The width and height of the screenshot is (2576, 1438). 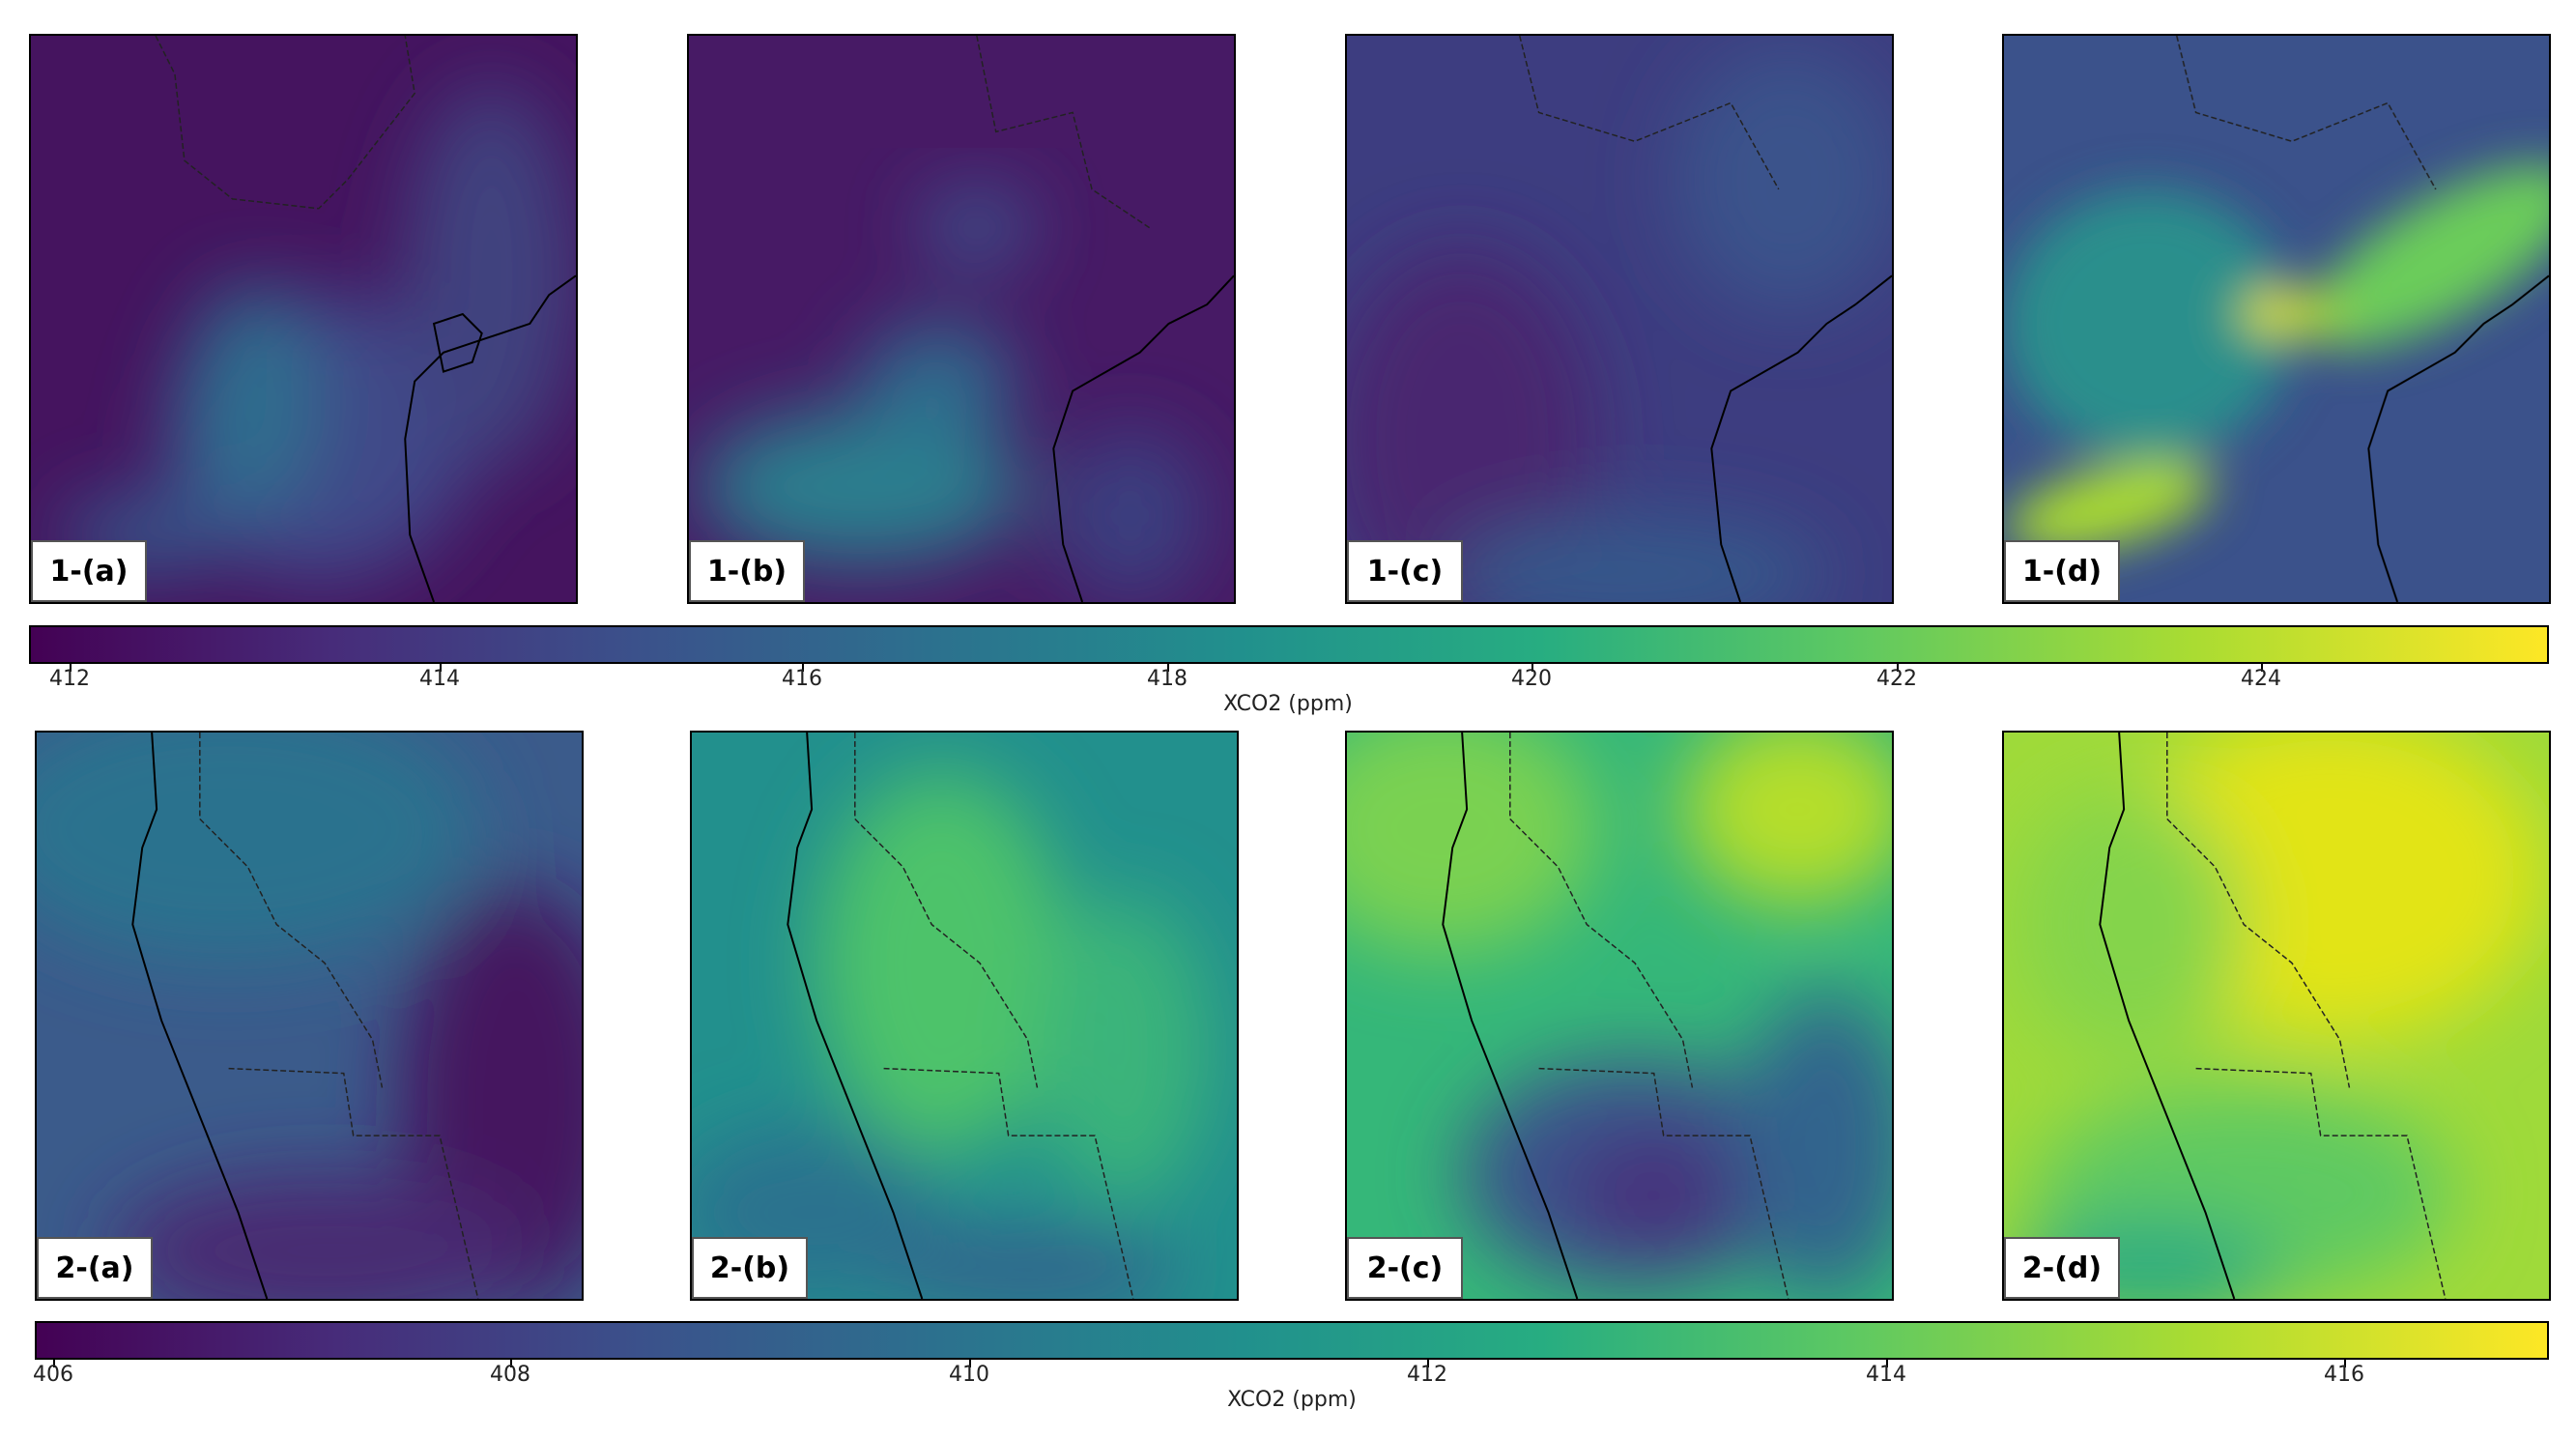 What do you see at coordinates (802, 679) in the screenshot?
I see `colorbar-1-tick: 416` at bounding box center [802, 679].